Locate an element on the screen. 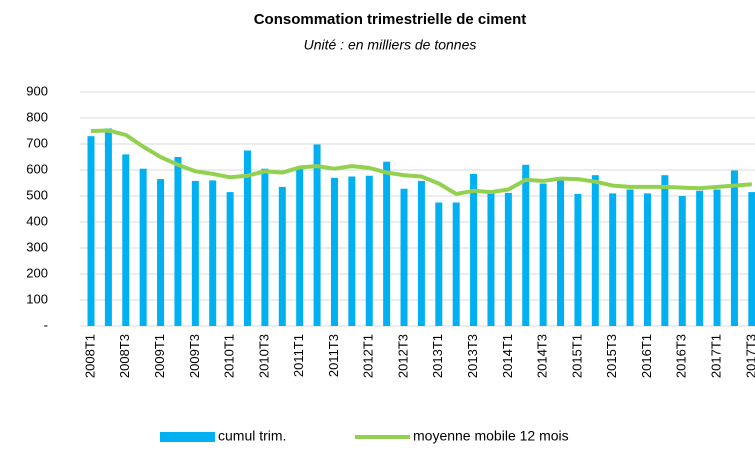 The height and width of the screenshot is (454, 755). x-tick-label: 2016T3 is located at coordinates (681, 356).